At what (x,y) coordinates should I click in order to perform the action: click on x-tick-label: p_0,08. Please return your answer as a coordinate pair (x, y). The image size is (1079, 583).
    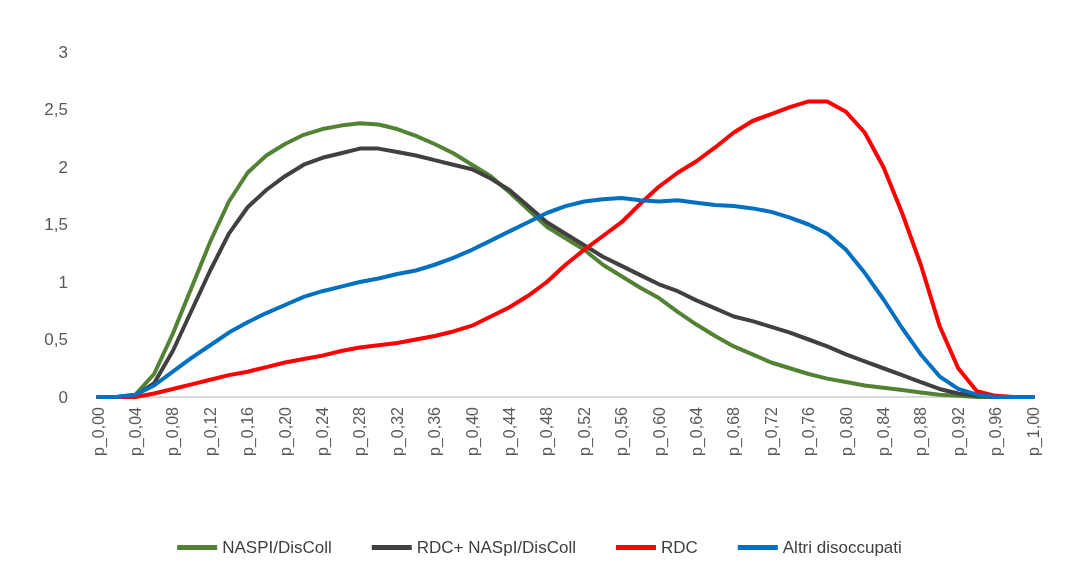
    Looking at the image, I should click on (173, 431).